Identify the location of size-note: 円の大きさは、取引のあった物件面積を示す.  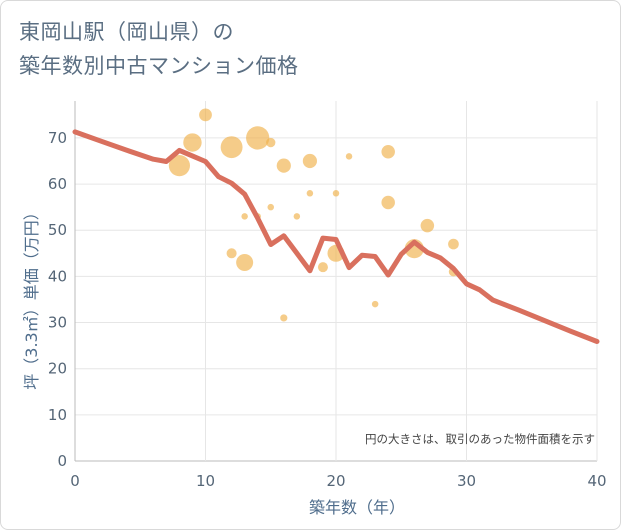
(480, 439).